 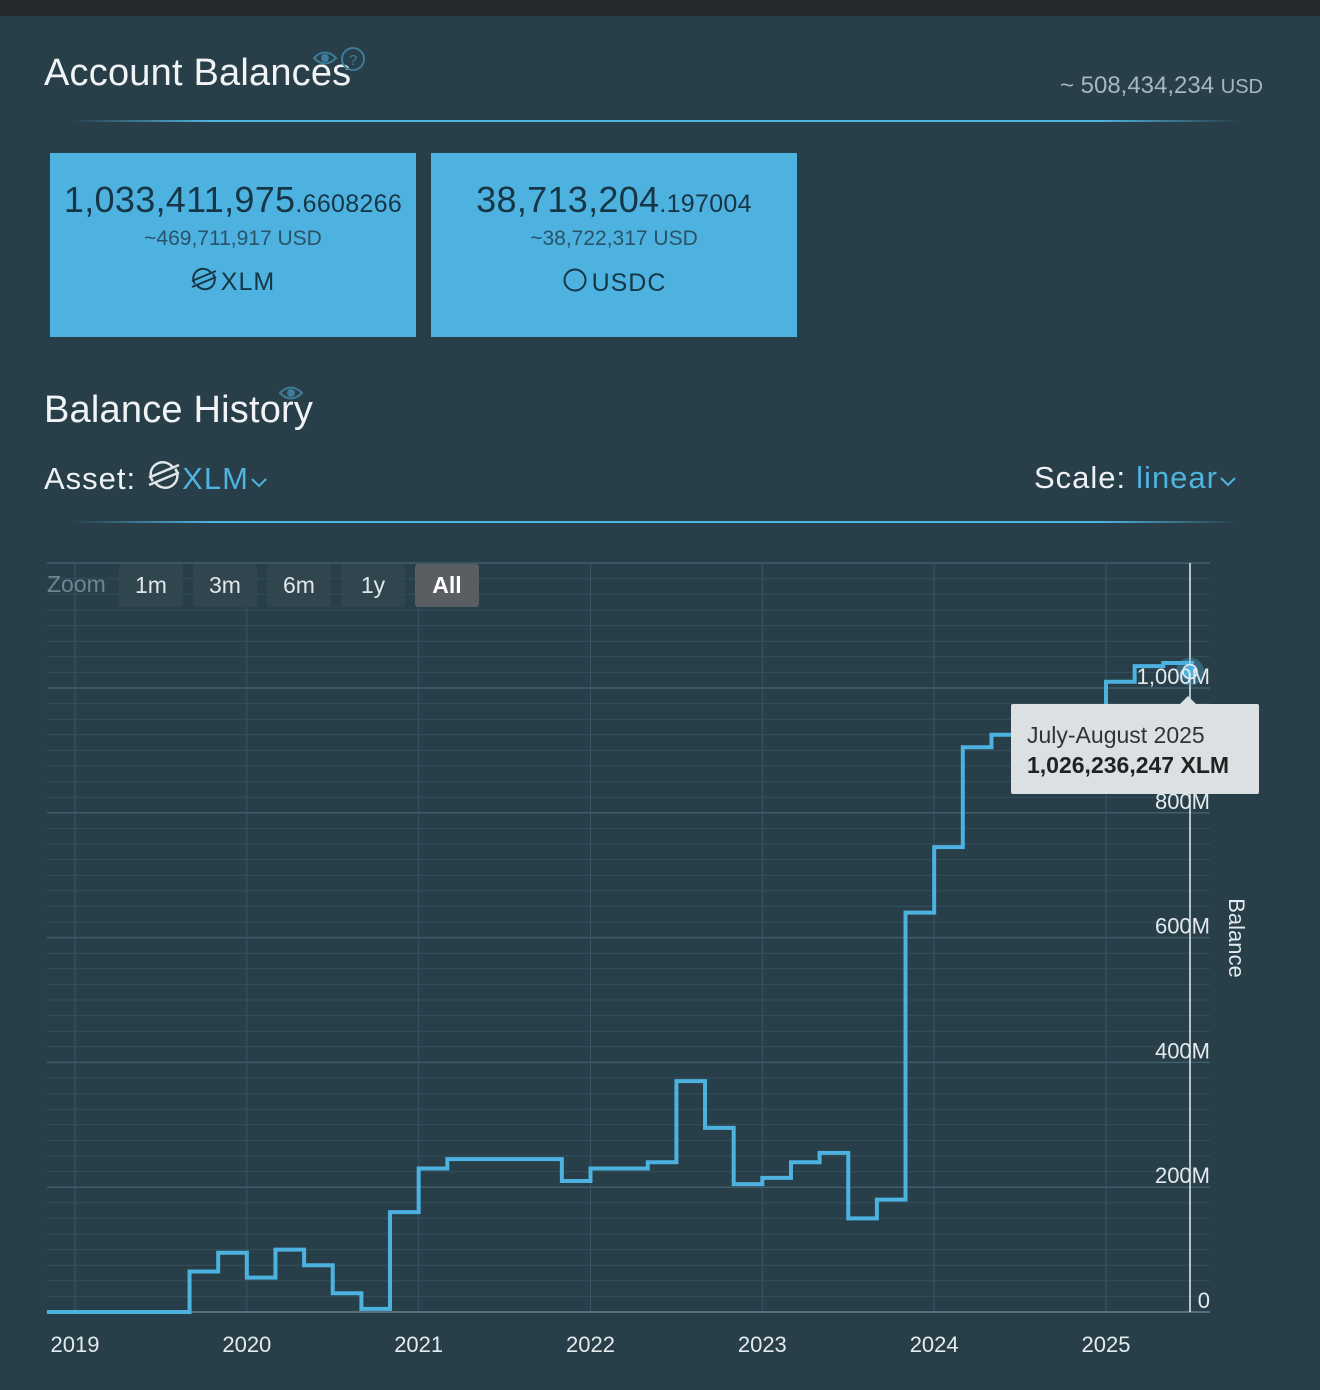 I want to click on asset-dropdown: XLM, so click(x=207, y=479).